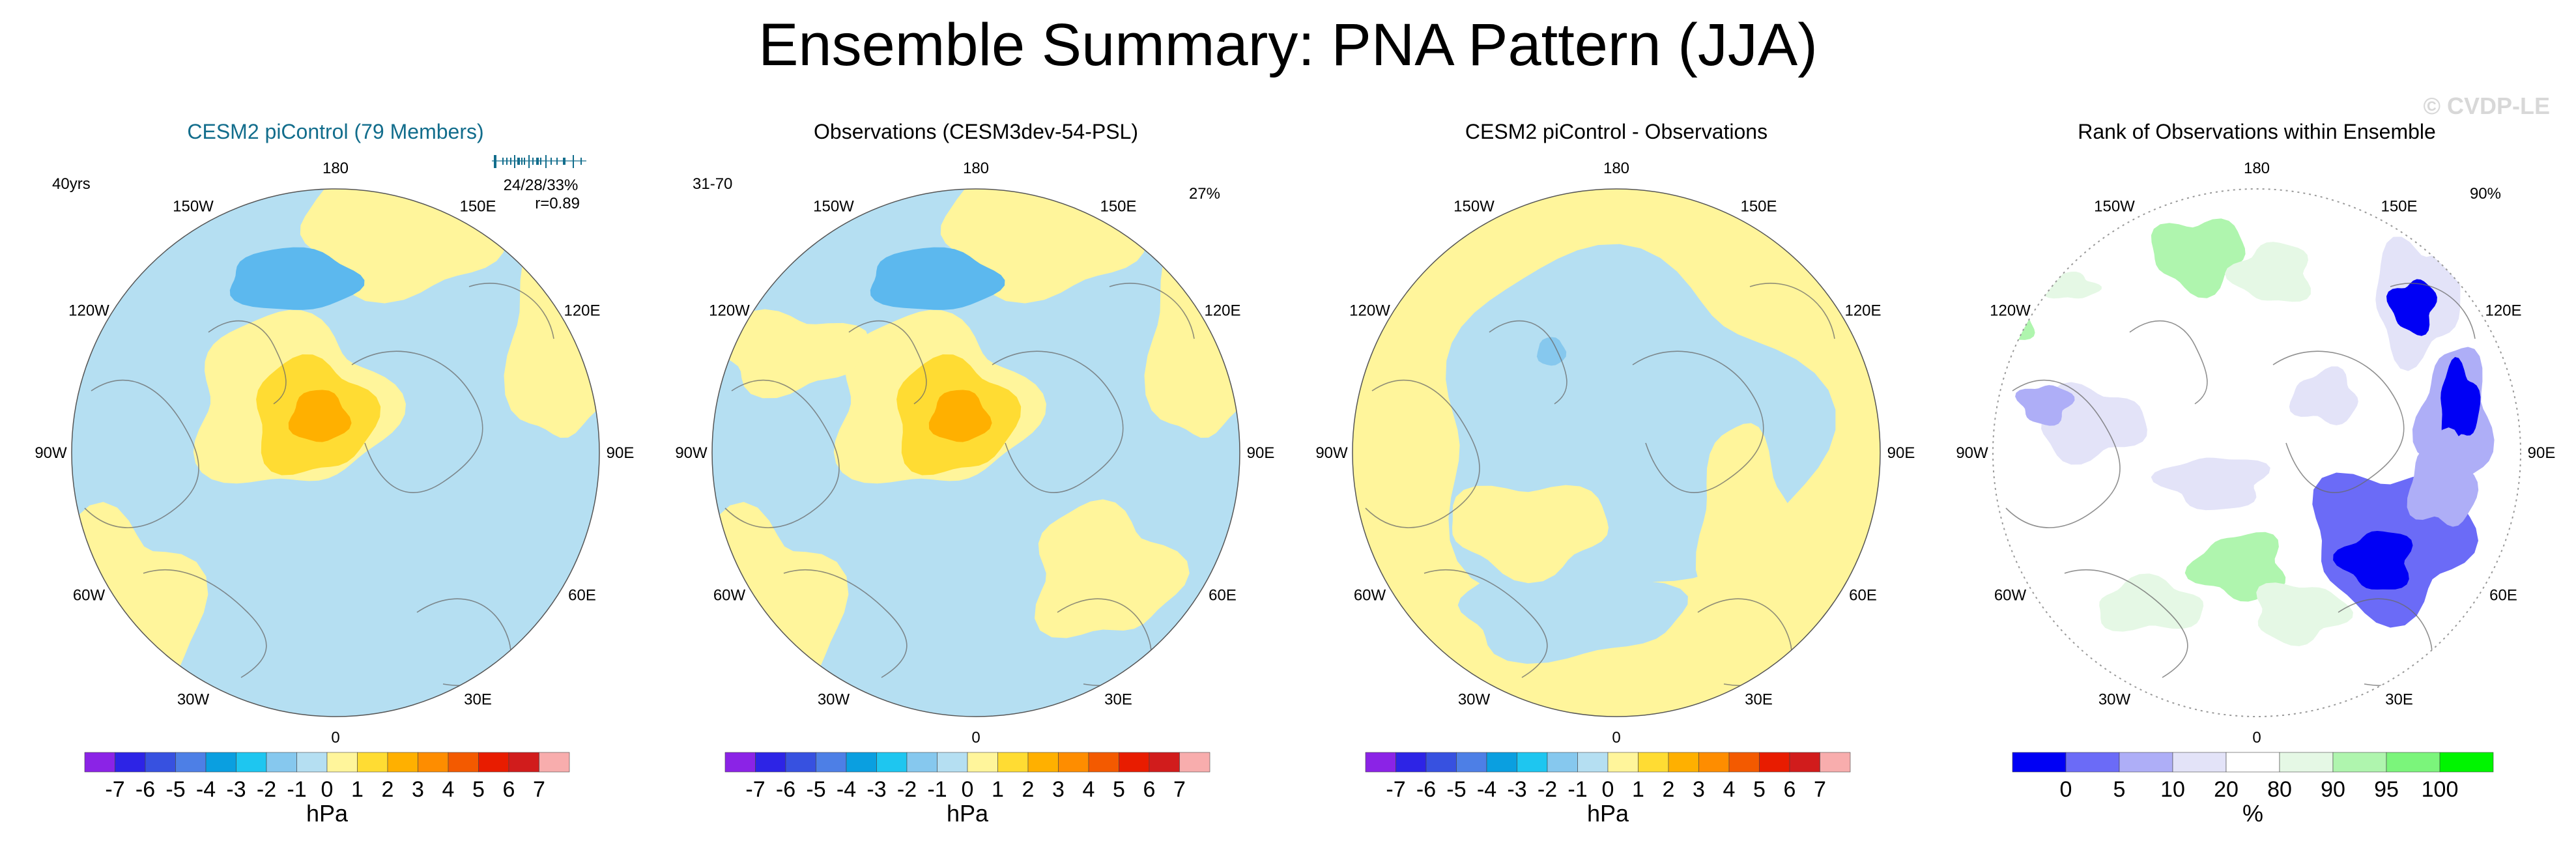 The height and width of the screenshot is (841, 2576). Describe the element at coordinates (713, 184) in the screenshot. I see `left-note: 31-70` at that location.